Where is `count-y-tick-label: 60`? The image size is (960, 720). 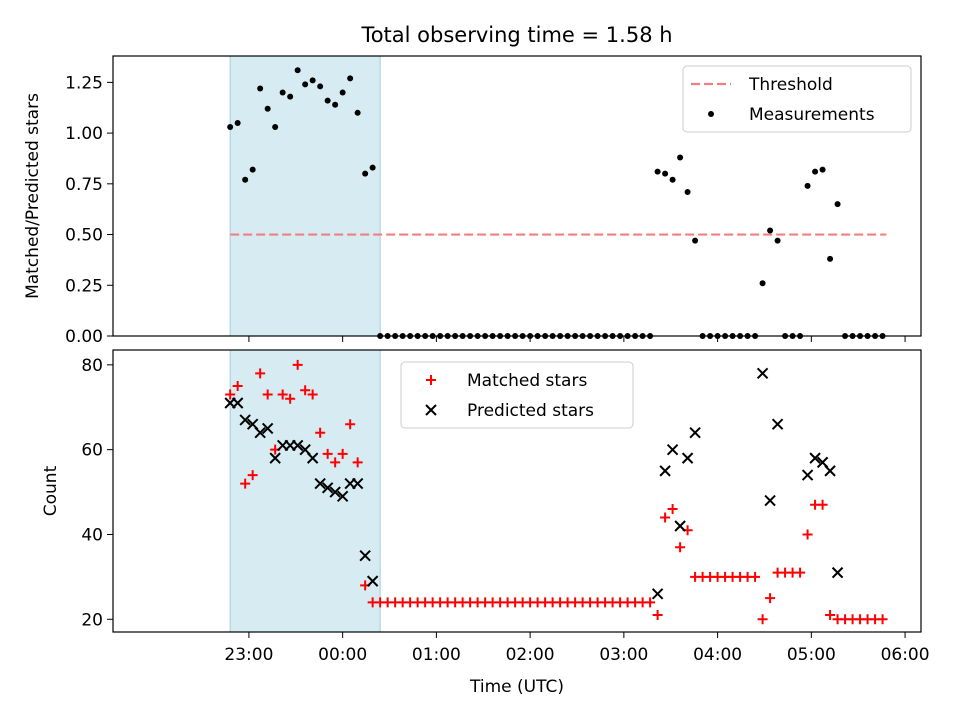
count-y-tick-label: 60 is located at coordinates (92, 451).